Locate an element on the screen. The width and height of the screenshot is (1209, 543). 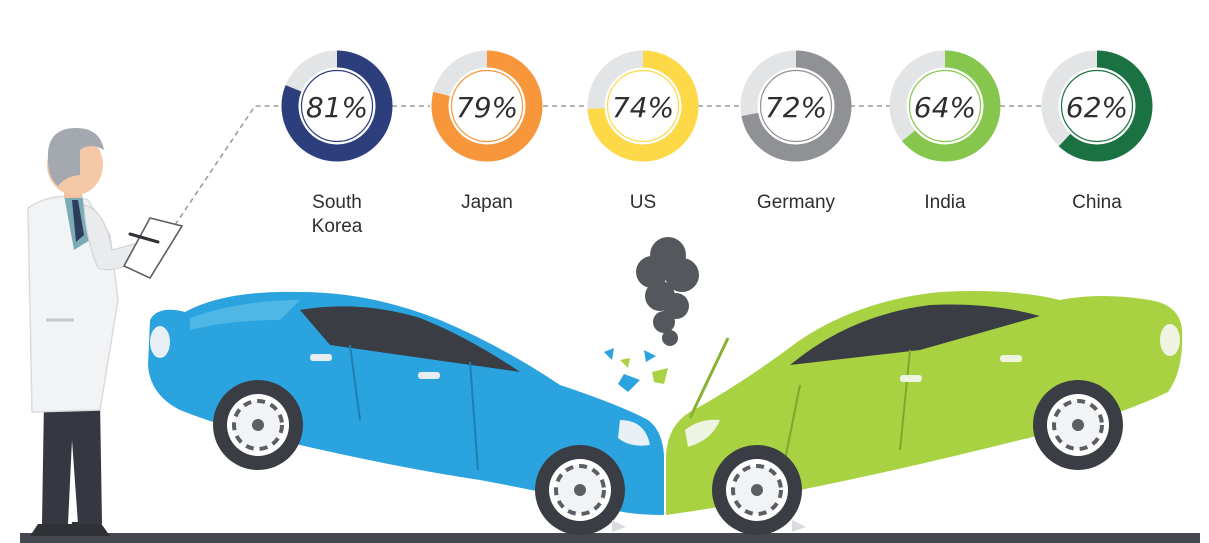
donut-arc-germany is located at coordinates (796, 106).